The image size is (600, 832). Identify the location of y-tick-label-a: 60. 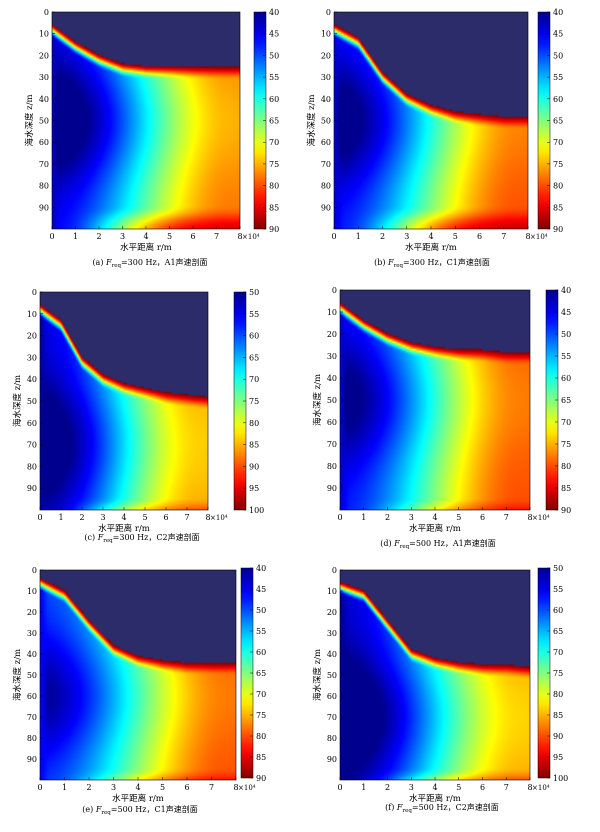
(44, 142).